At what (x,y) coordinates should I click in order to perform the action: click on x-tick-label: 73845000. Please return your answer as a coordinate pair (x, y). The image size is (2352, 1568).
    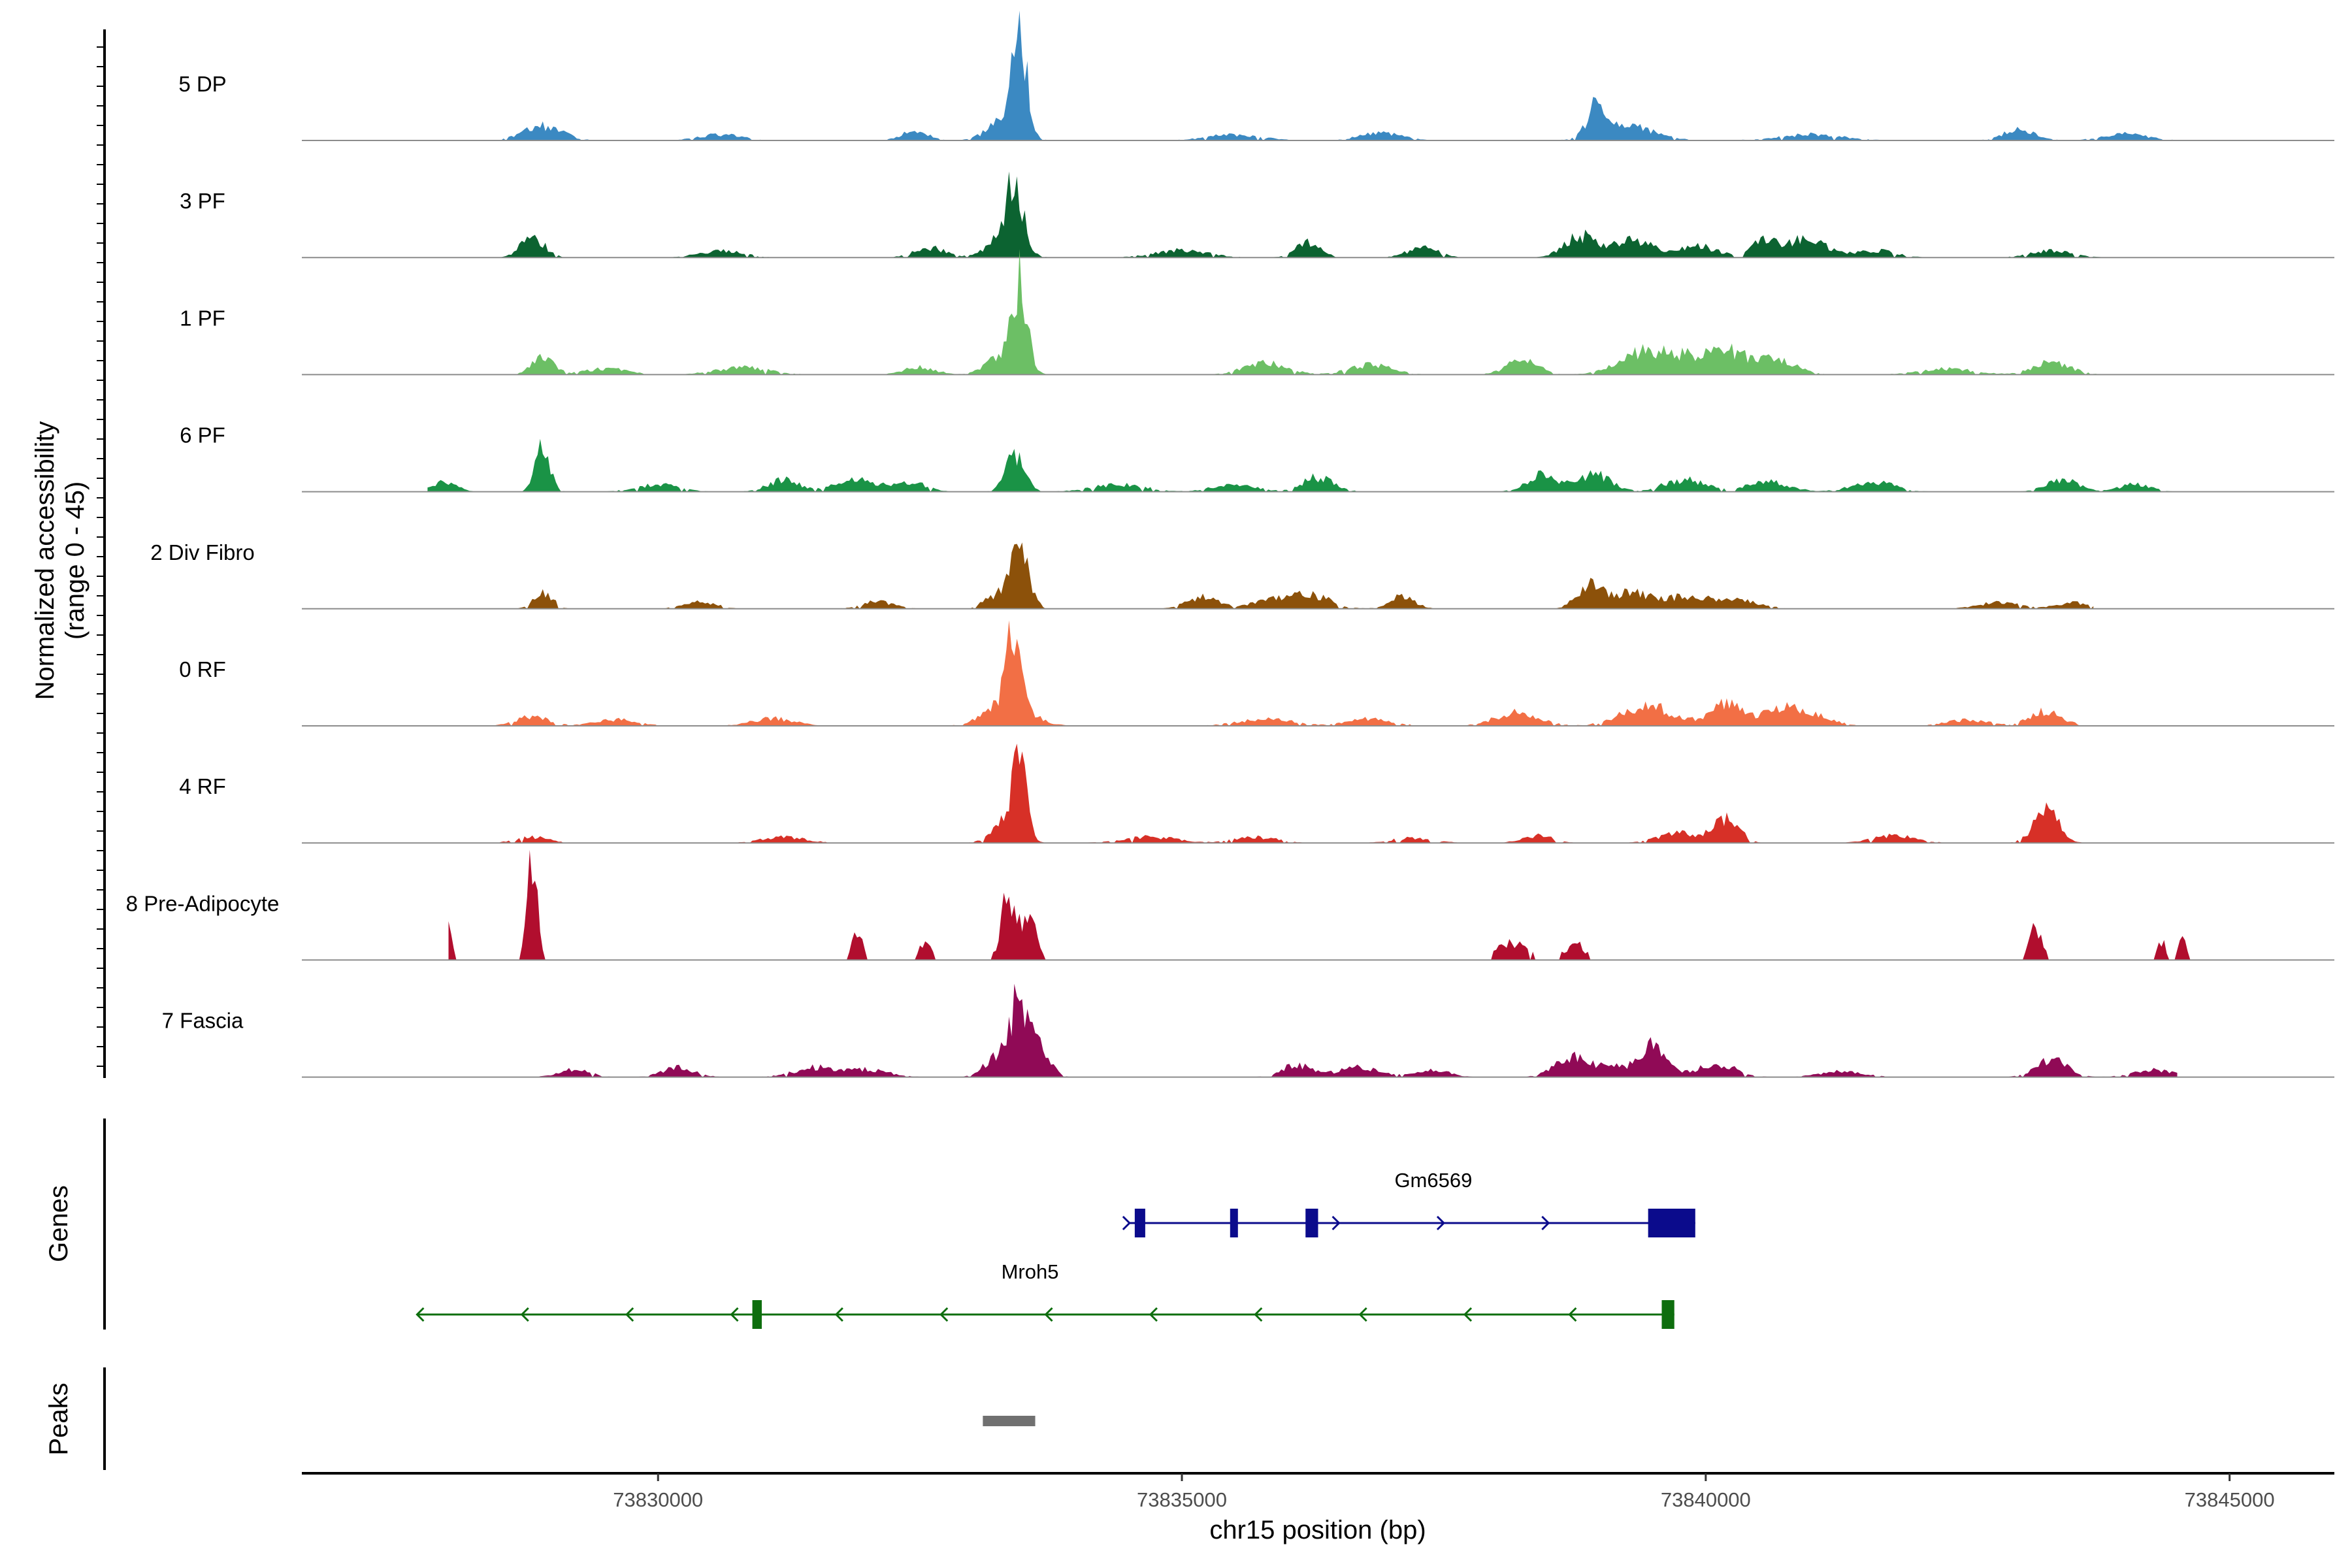
    Looking at the image, I should click on (2230, 1499).